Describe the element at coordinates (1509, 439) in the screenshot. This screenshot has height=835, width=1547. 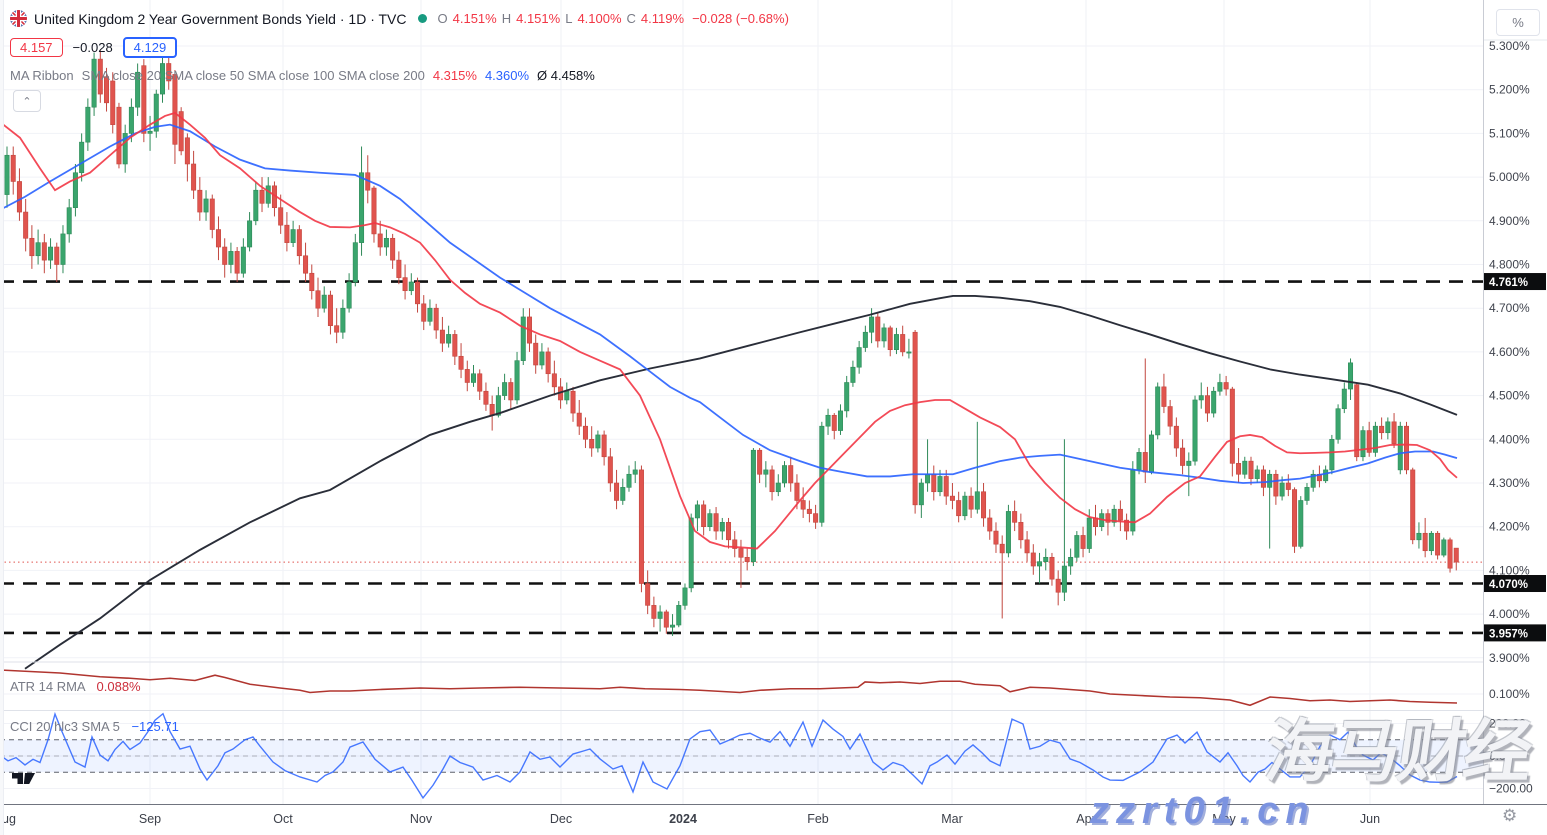
I see `scale-tick: 4.400%` at that location.